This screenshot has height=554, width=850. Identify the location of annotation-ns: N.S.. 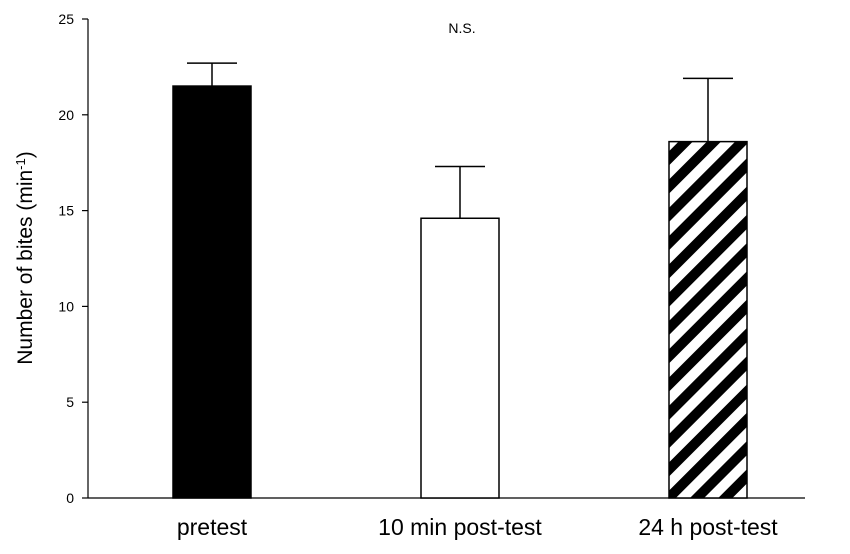
(461, 28).